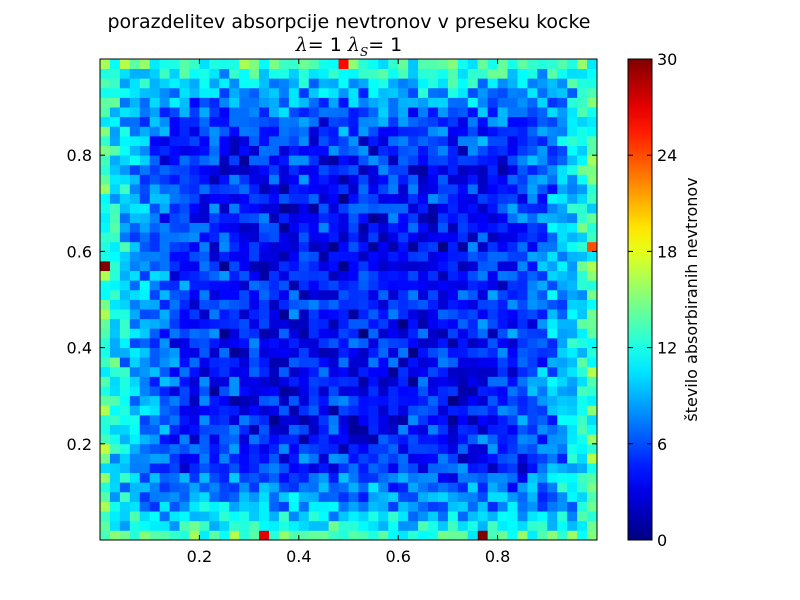  I want to click on chart-subtitle: λ= 1 λS= 1, so click(349, 48).